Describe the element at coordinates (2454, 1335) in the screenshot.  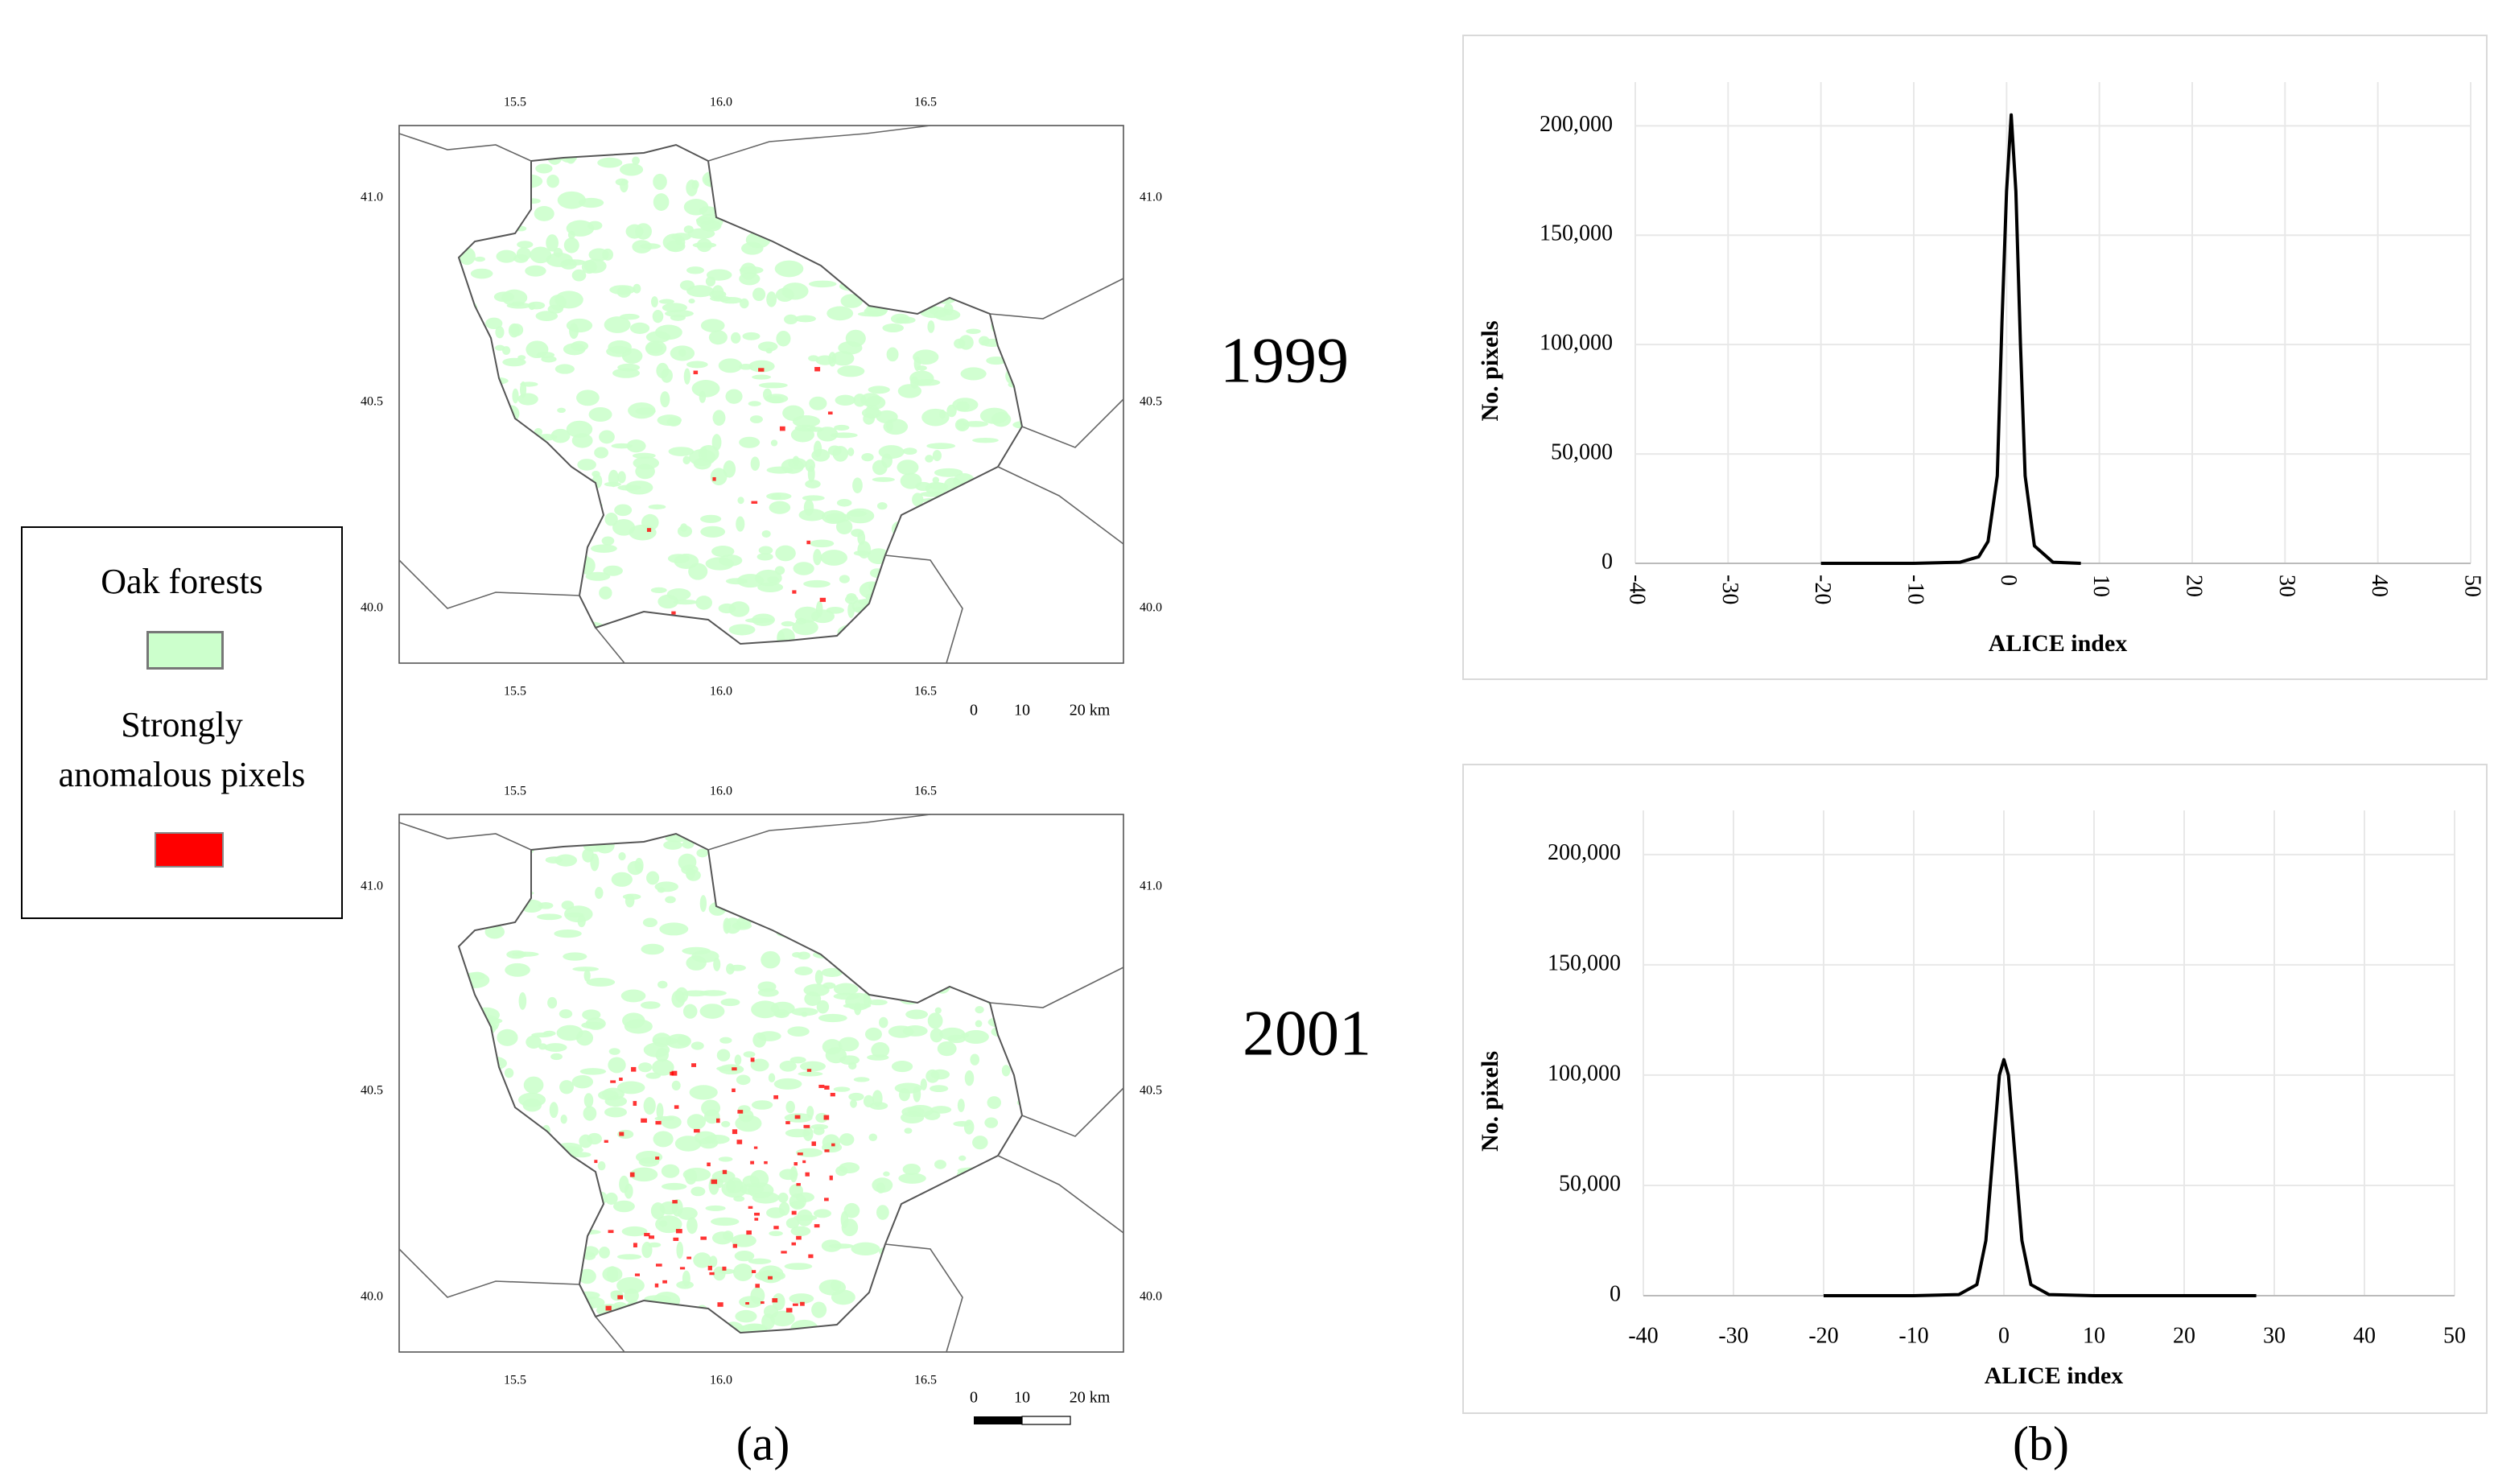
I see `x-tick-label: 50` at that location.